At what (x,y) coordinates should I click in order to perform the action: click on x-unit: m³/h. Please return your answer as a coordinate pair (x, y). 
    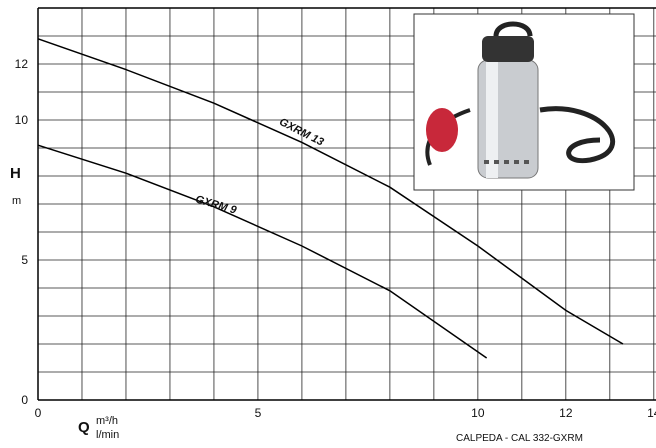
    Looking at the image, I should click on (107, 421).